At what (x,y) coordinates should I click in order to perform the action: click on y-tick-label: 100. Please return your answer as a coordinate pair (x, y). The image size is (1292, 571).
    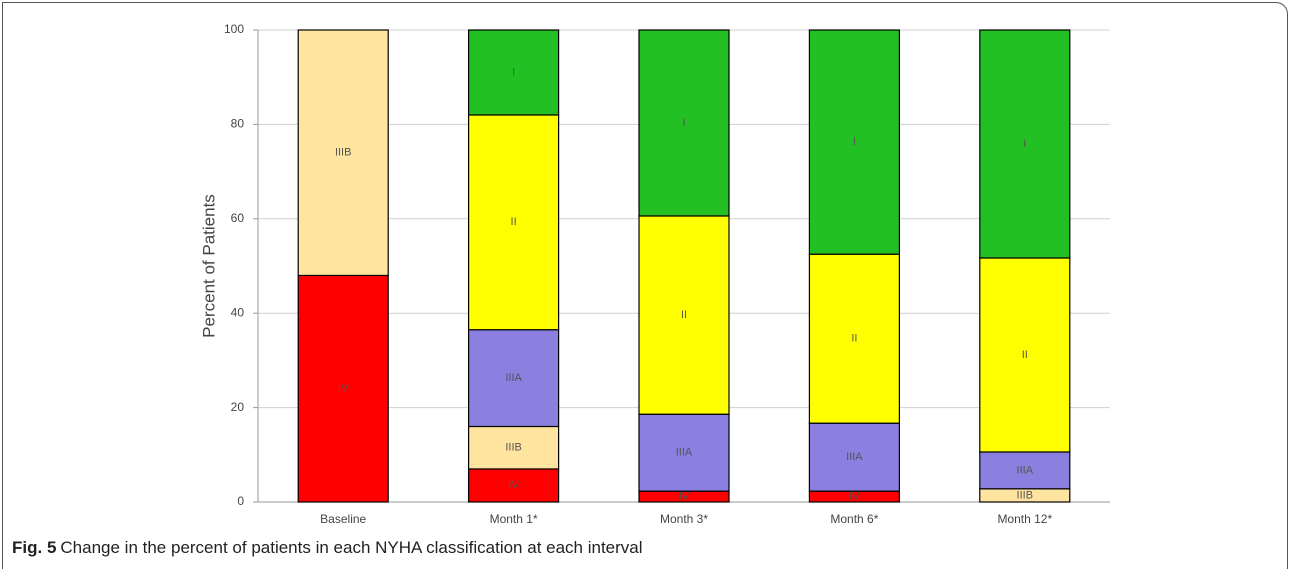
    Looking at the image, I should click on (234, 29).